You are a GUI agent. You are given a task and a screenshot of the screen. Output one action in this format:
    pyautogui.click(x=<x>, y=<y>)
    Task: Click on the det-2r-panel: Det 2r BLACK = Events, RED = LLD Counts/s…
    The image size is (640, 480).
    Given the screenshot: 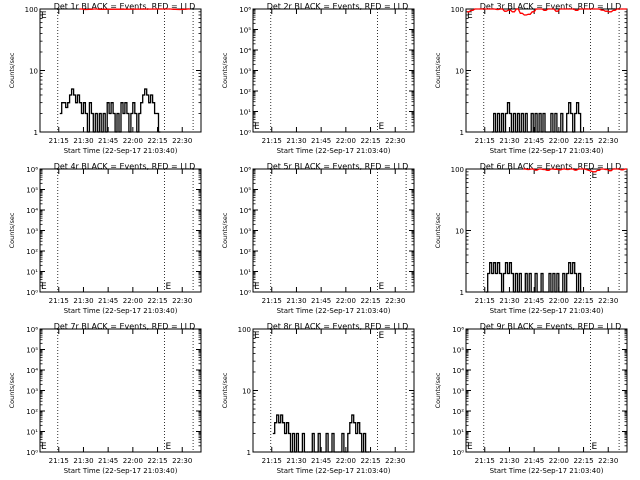 What is the action you would take?
    pyautogui.click(x=318, y=78)
    